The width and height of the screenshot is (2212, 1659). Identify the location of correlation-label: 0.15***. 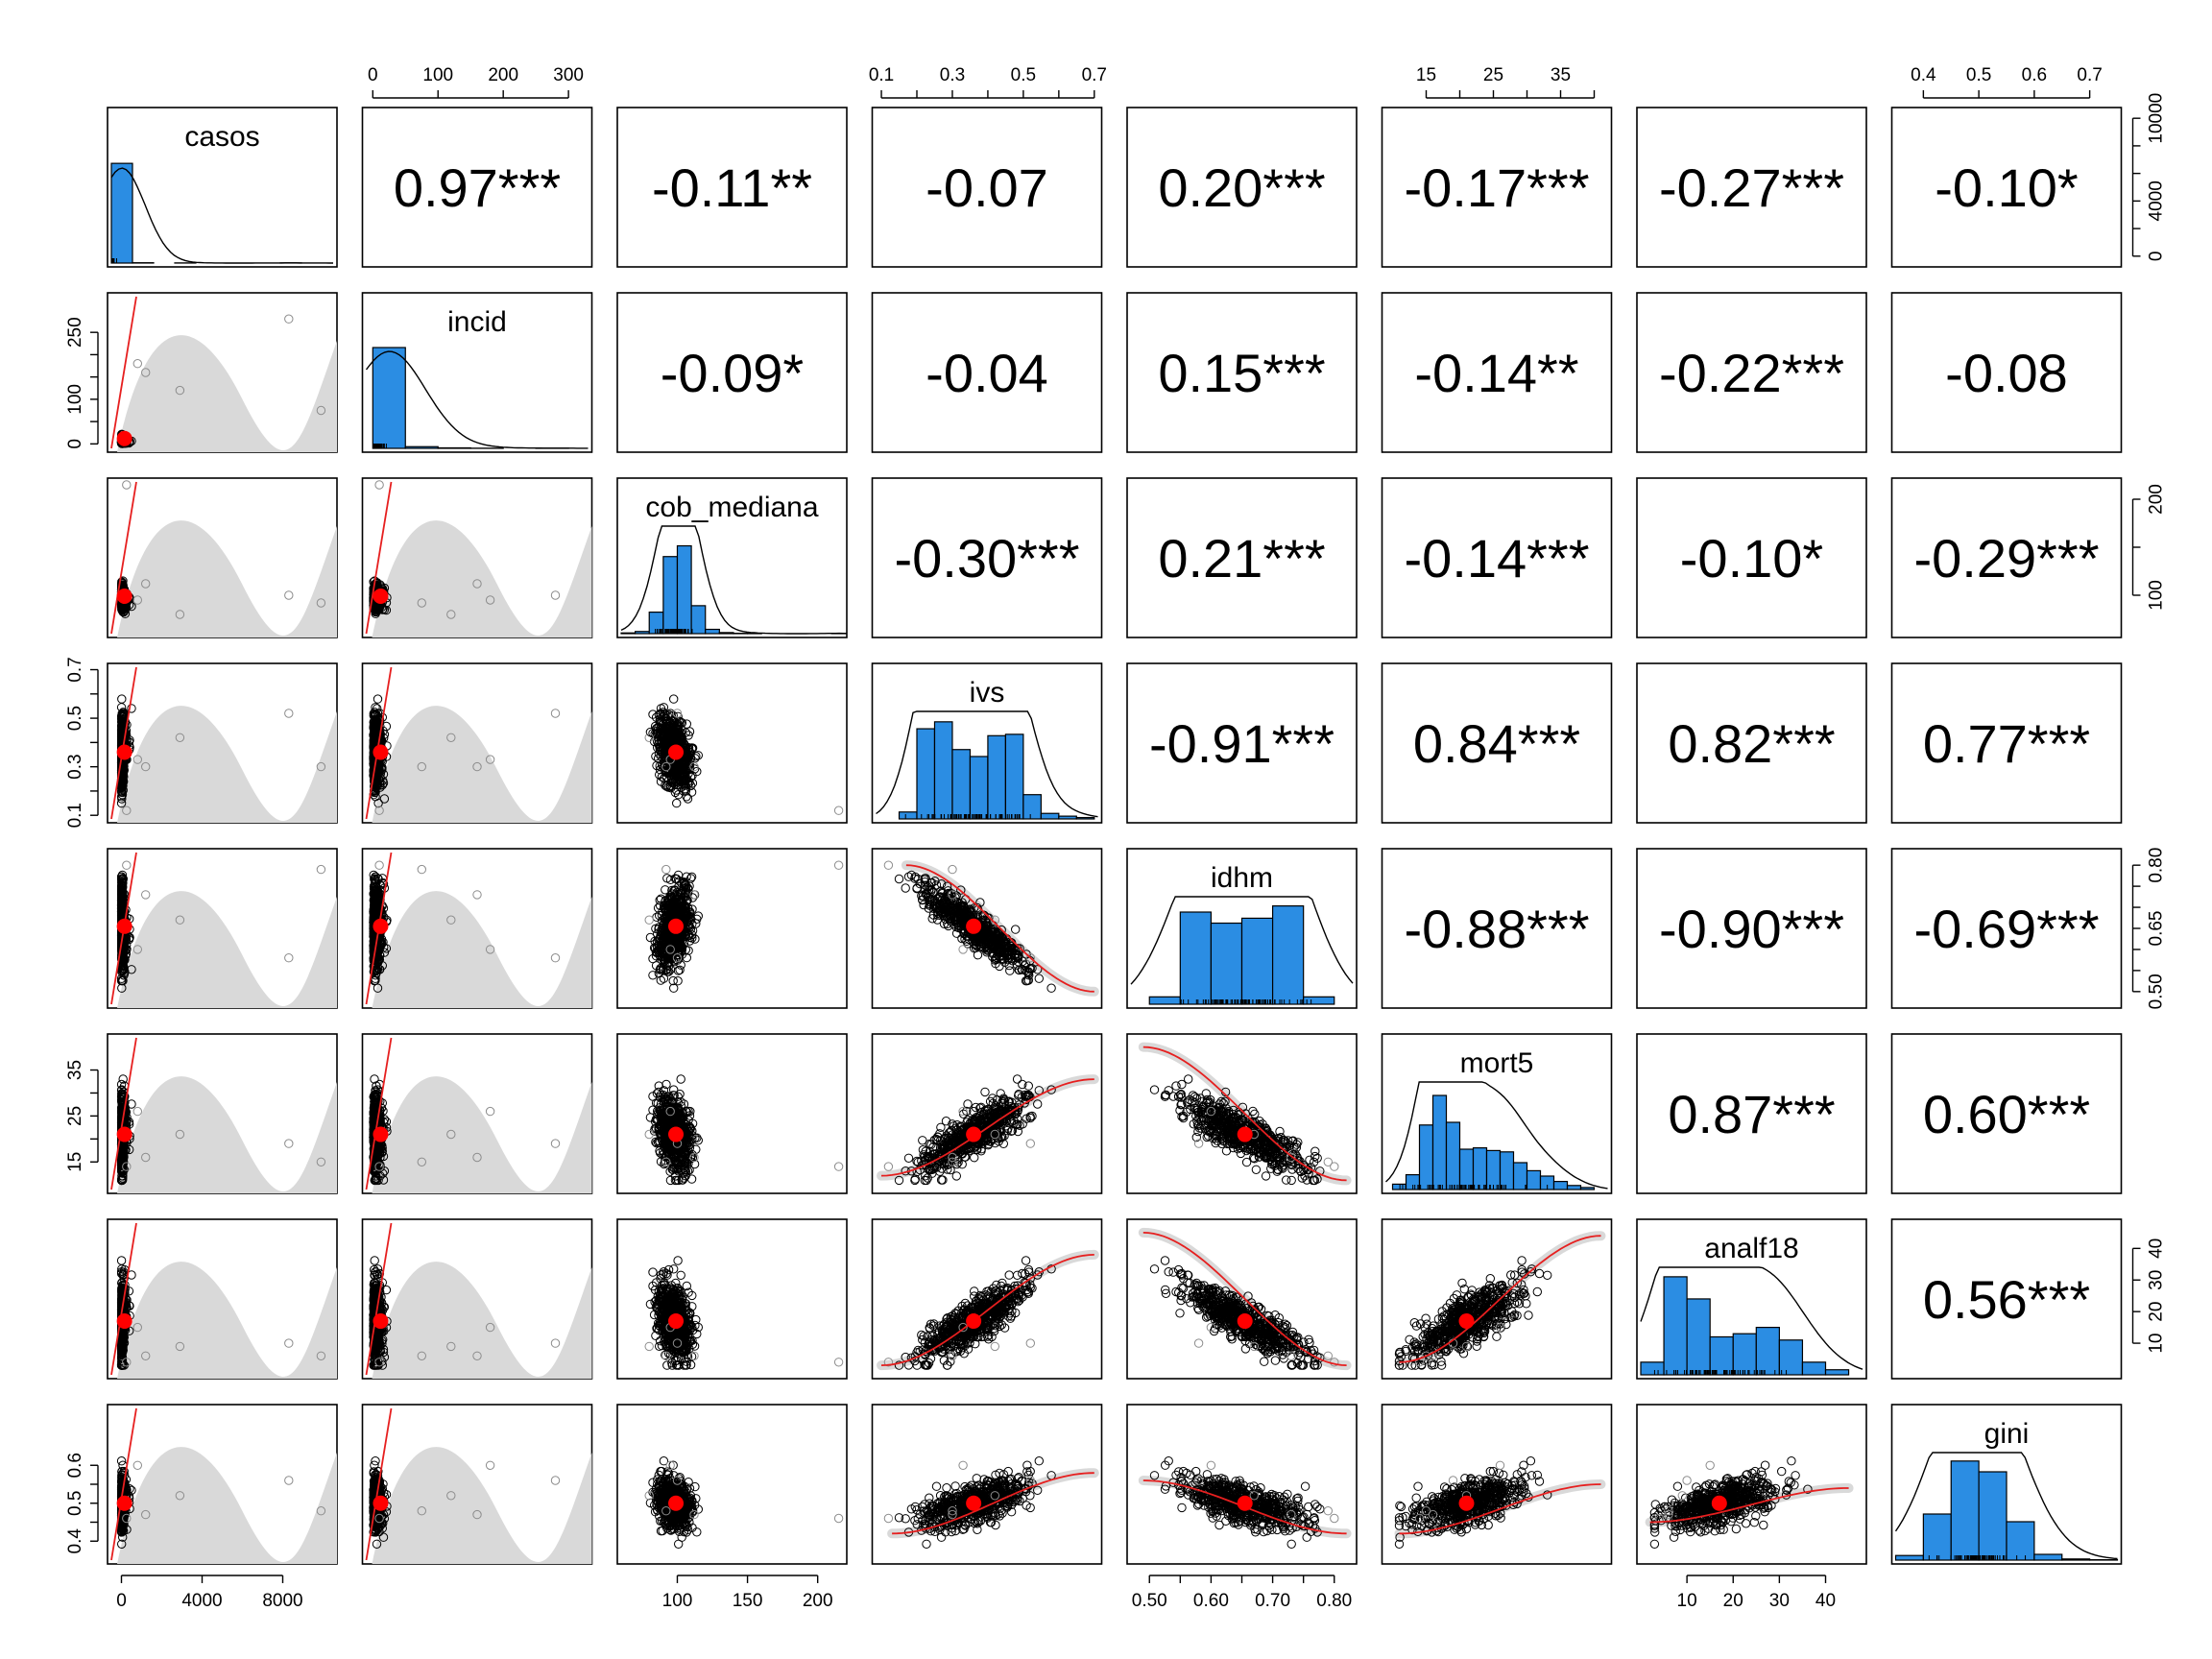
(1241, 373).